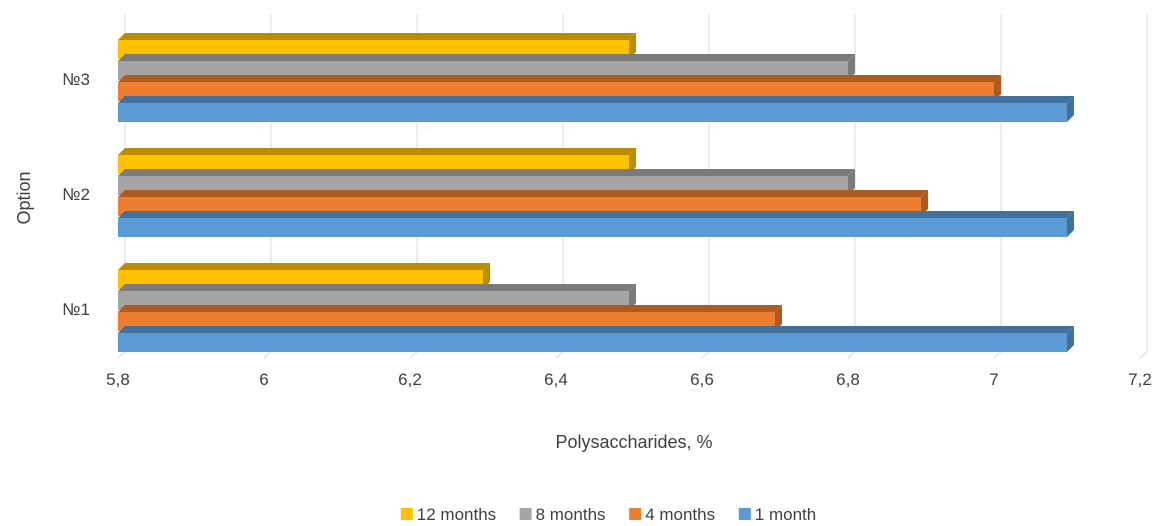 Image resolution: width=1167 pixels, height=526 pixels. I want to click on x-tick-label: 7, so click(993, 379).